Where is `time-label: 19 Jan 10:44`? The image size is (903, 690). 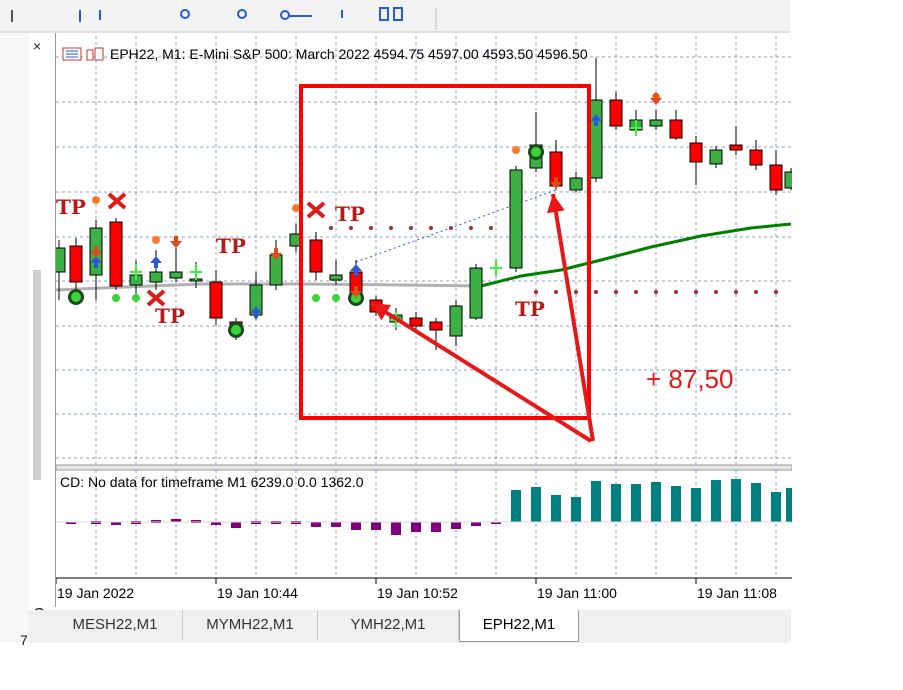
time-label: 19 Jan 10:44 is located at coordinates (257, 593).